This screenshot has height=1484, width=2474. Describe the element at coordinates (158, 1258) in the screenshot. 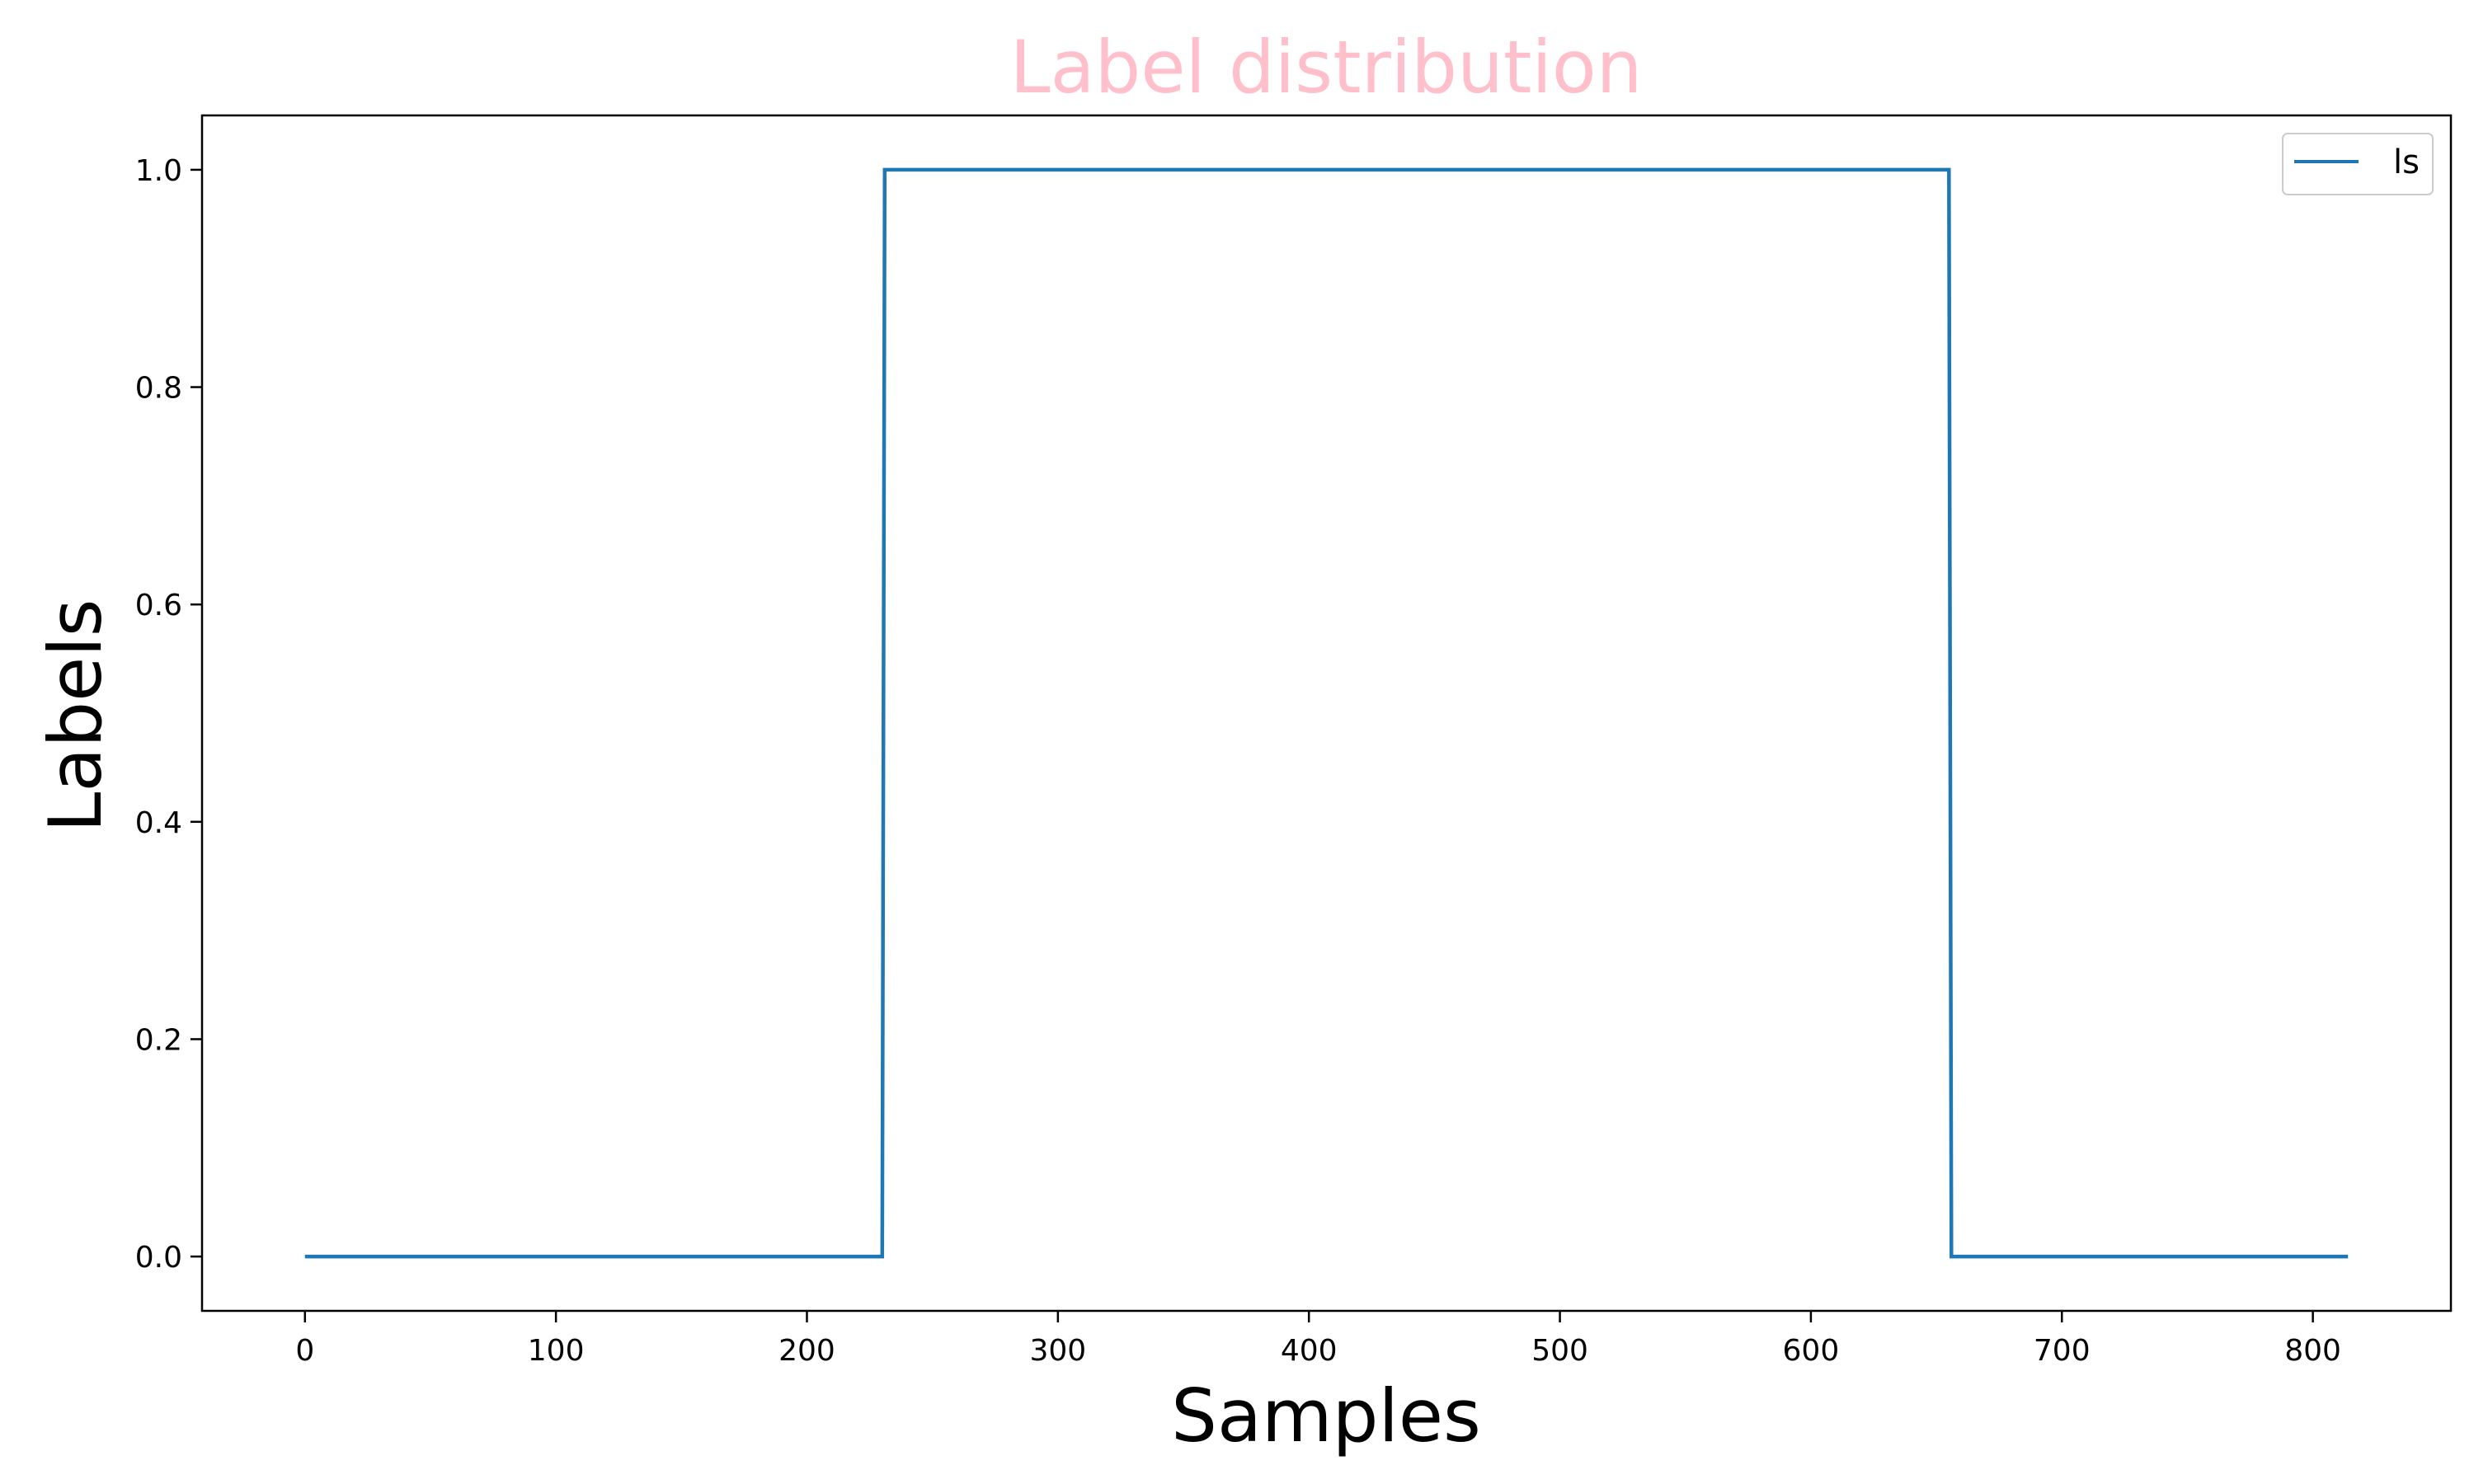

I see `y-tick-label: 0.0` at that location.